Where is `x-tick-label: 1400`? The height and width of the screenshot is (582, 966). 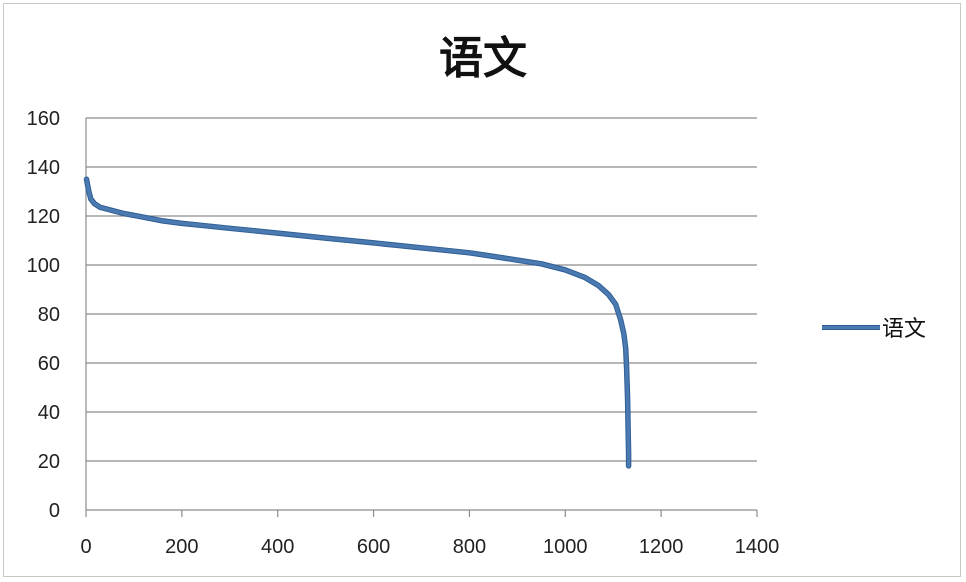
x-tick-label: 1400 is located at coordinates (757, 547).